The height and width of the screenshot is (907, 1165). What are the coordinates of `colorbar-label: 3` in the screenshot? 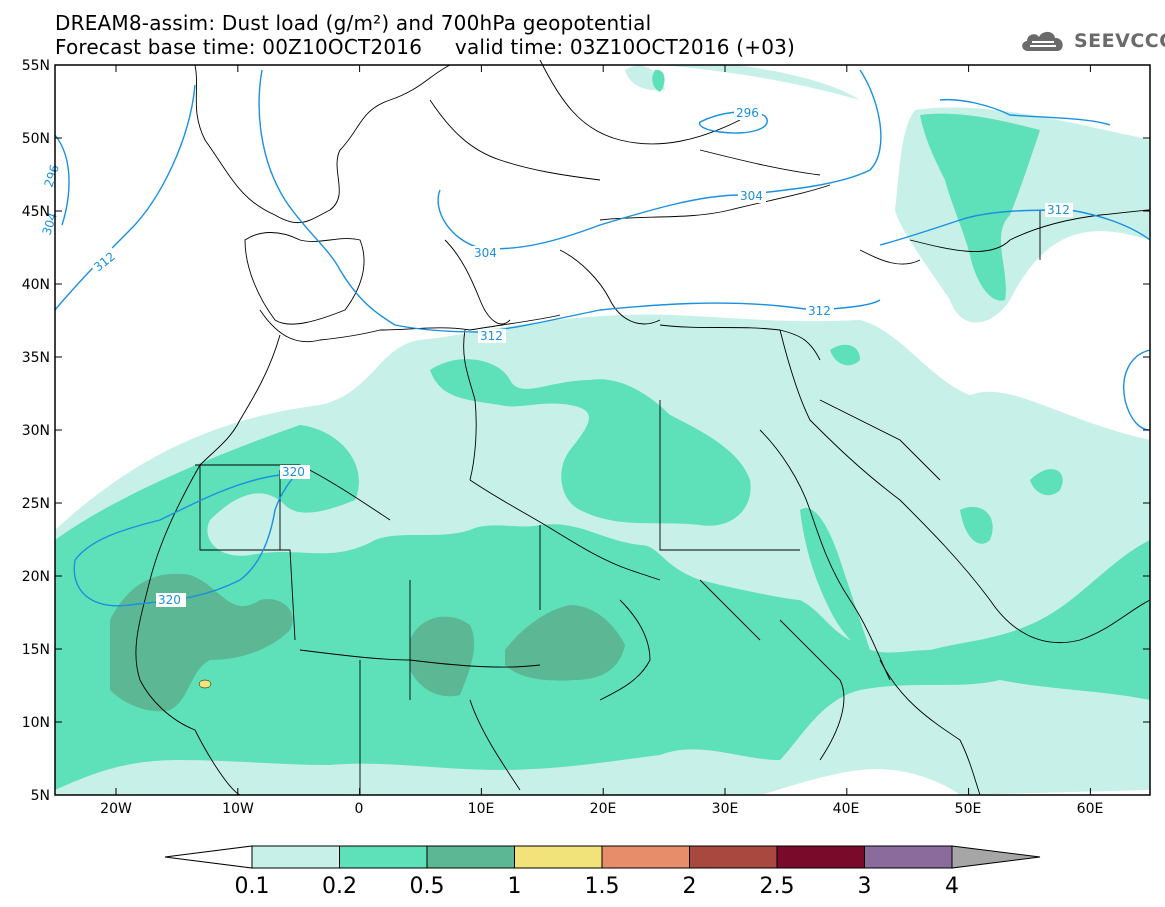 It's located at (865, 886).